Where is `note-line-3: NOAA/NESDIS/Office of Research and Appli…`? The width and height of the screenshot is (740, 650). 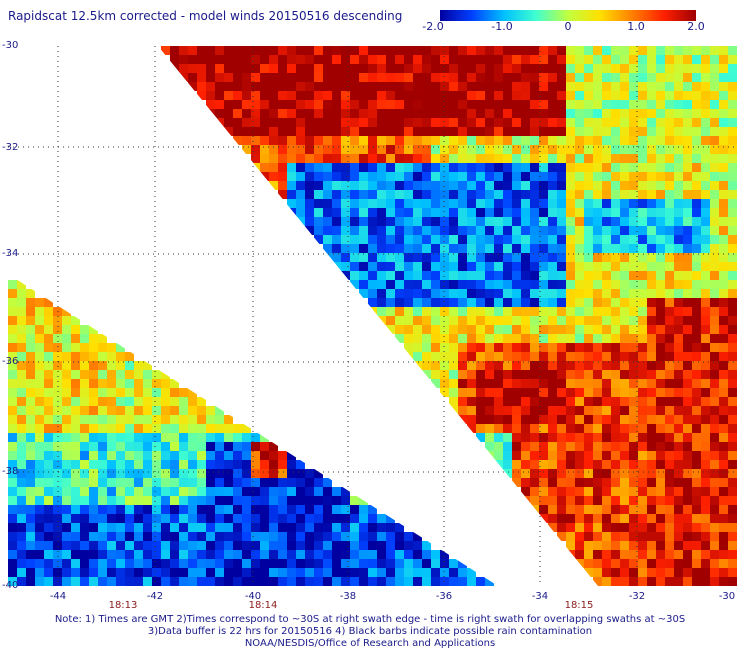 note-line-3: NOAA/NESDIS/Office of Research and Appli… is located at coordinates (370, 643).